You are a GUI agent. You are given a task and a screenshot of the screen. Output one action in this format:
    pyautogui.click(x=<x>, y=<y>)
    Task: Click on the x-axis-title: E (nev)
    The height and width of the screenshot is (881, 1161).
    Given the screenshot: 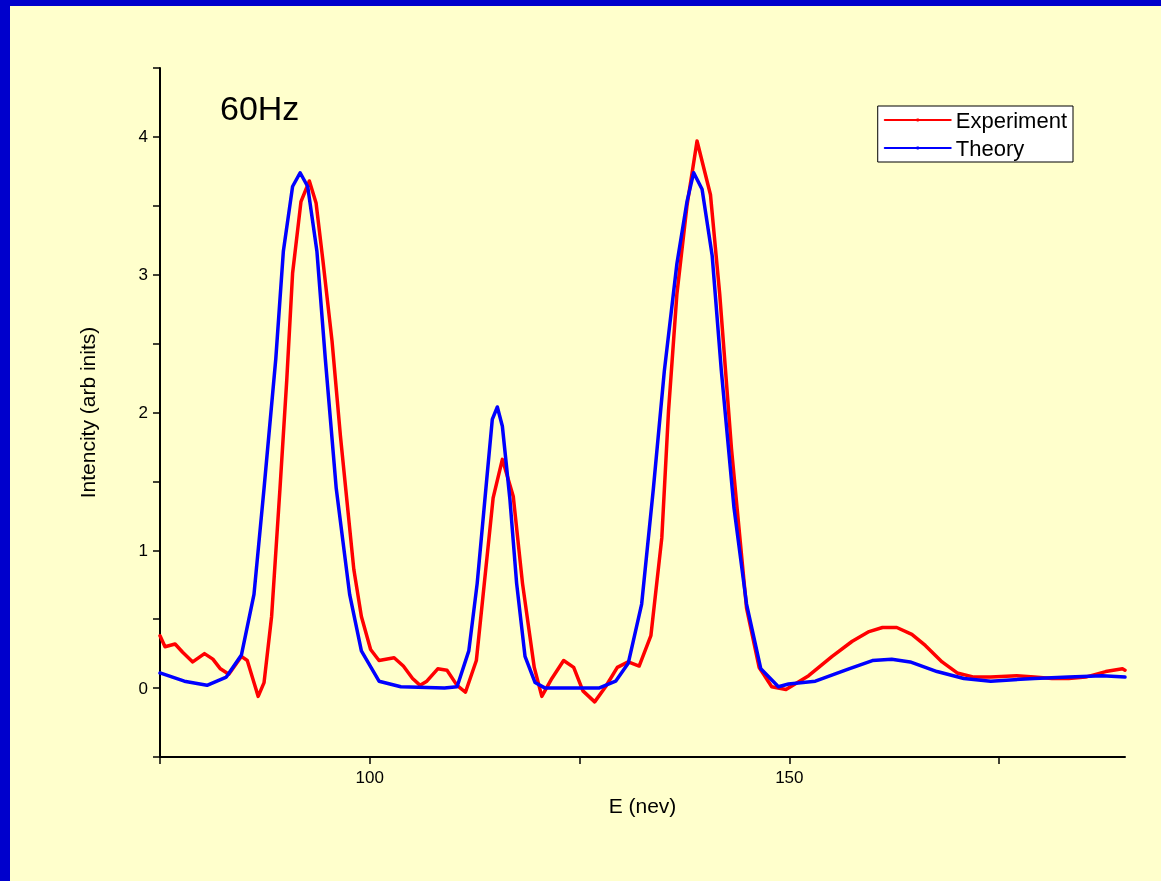 What is the action you would take?
    pyautogui.click(x=642, y=805)
    